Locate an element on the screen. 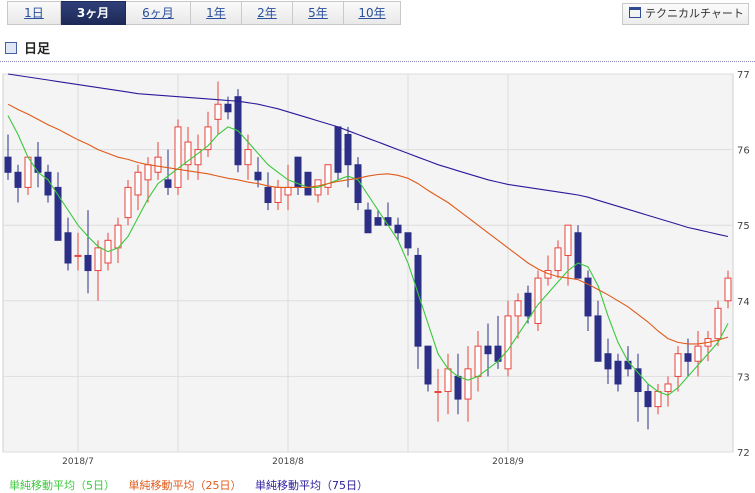  y-tick-label: 76 is located at coordinates (743, 151).